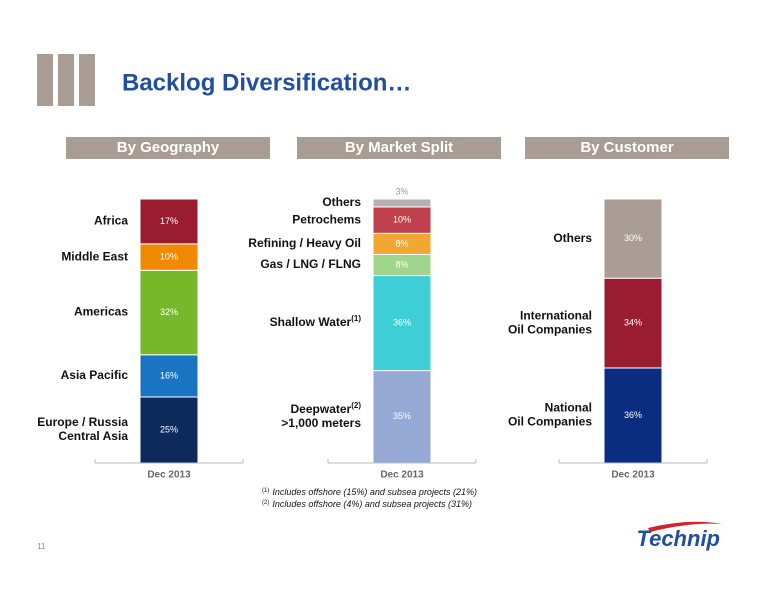  I want to click on logo: Technip, so click(679, 536).